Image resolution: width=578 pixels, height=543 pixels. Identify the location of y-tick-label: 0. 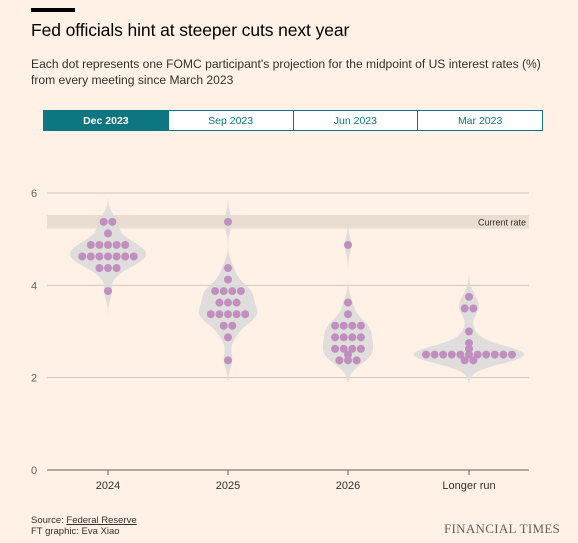
(34, 471).